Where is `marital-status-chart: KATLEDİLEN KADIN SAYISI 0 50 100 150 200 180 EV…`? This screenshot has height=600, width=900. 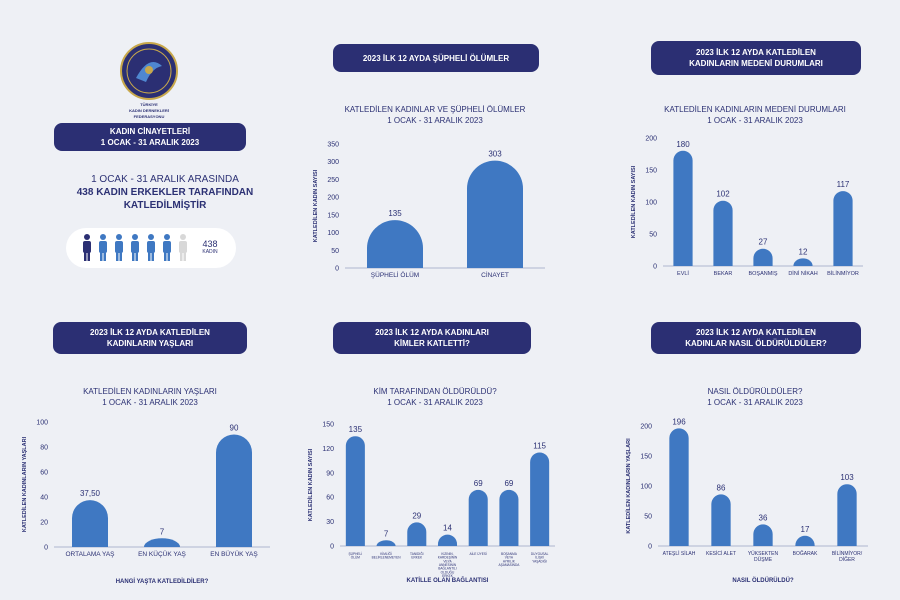
marital-status-chart: KATLEDİLEN KADIN SAYISI 0 50 100 150 200 180 EV… is located at coordinates (748, 212).